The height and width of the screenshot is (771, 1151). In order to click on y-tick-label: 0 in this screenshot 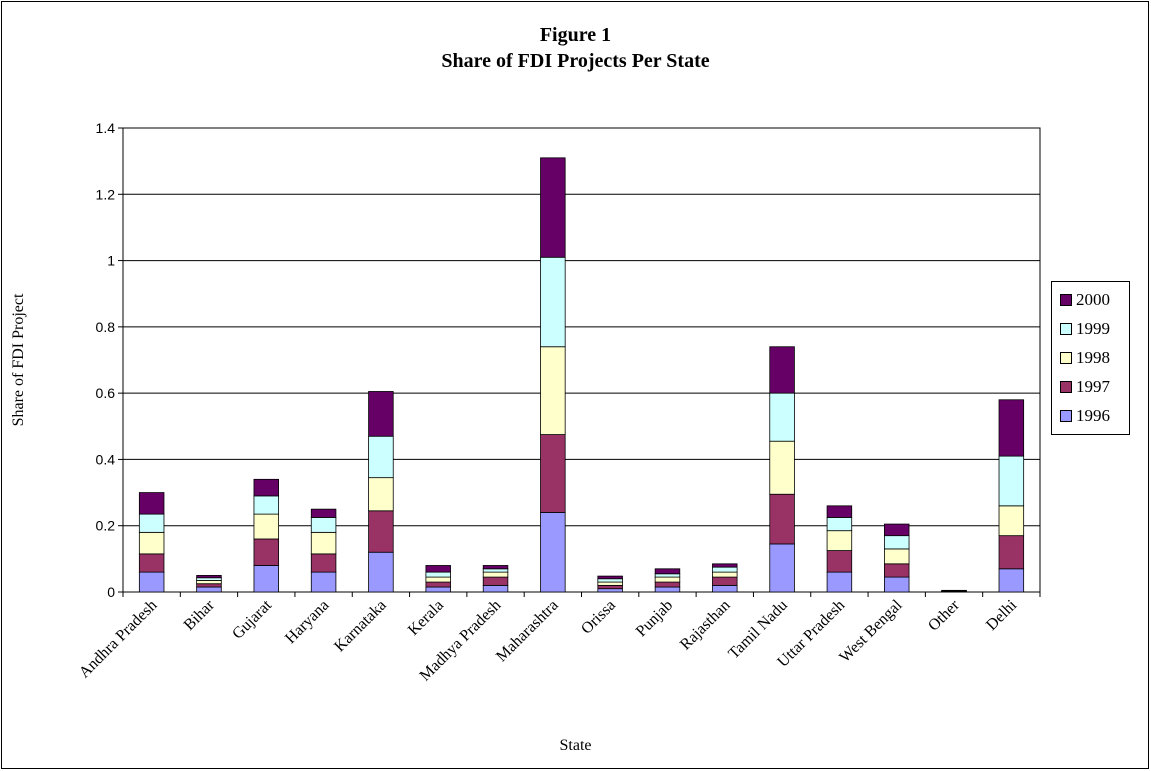, I will do `click(111, 592)`.